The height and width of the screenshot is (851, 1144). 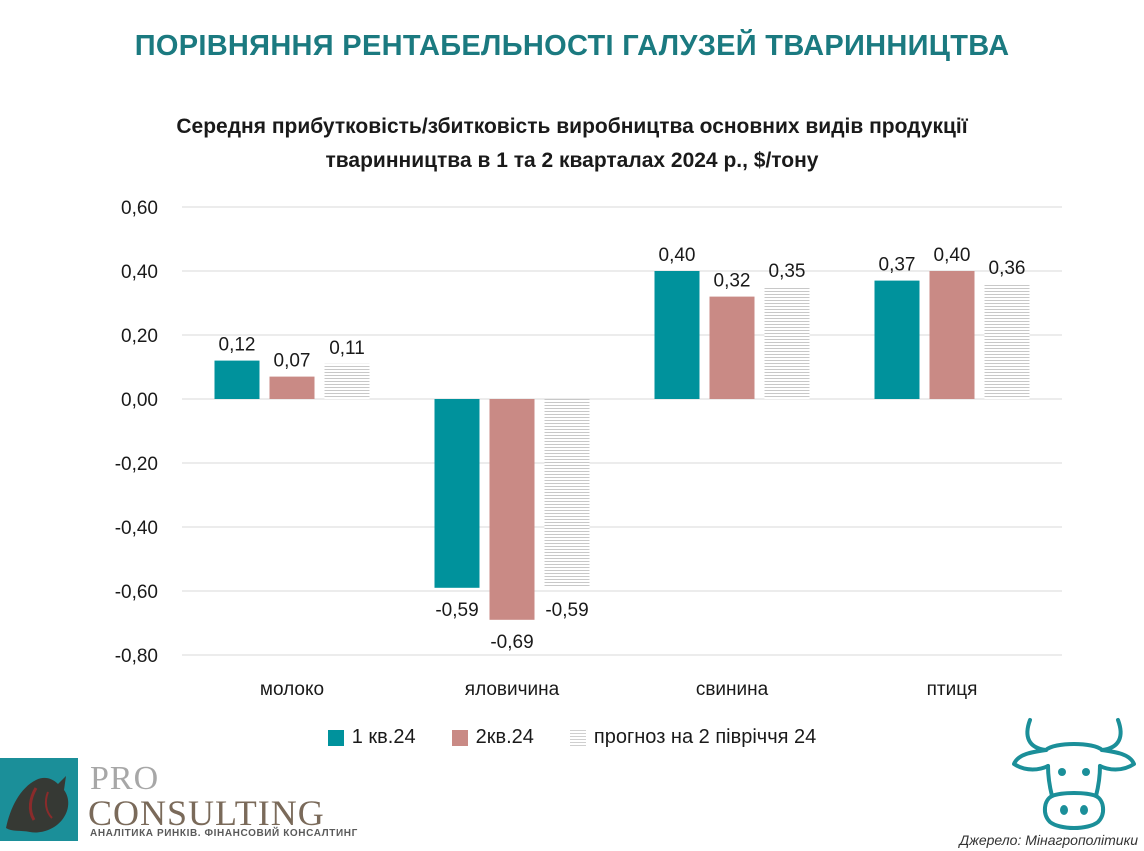 I want to click on y-tick-label: 0,40, so click(x=139, y=272).